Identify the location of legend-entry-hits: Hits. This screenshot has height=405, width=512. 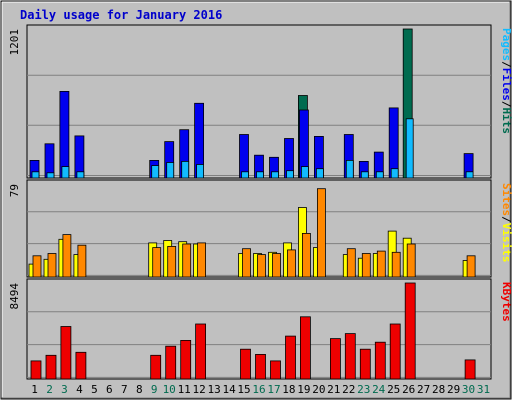
(506, 121).